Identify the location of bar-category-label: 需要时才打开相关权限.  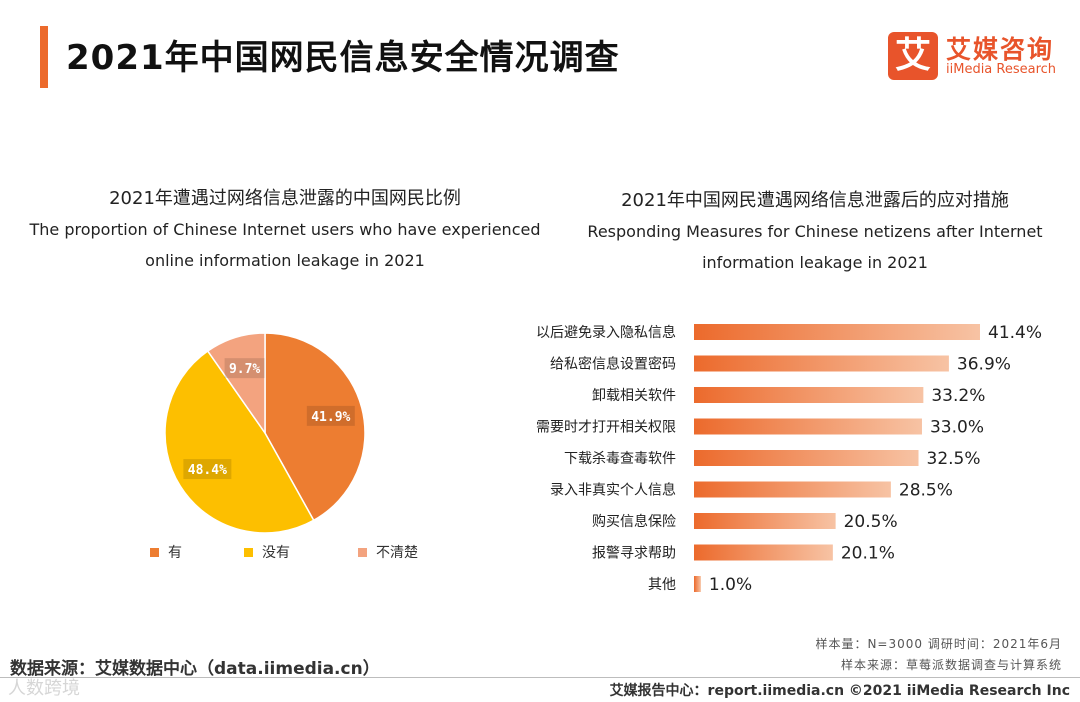
(606, 427).